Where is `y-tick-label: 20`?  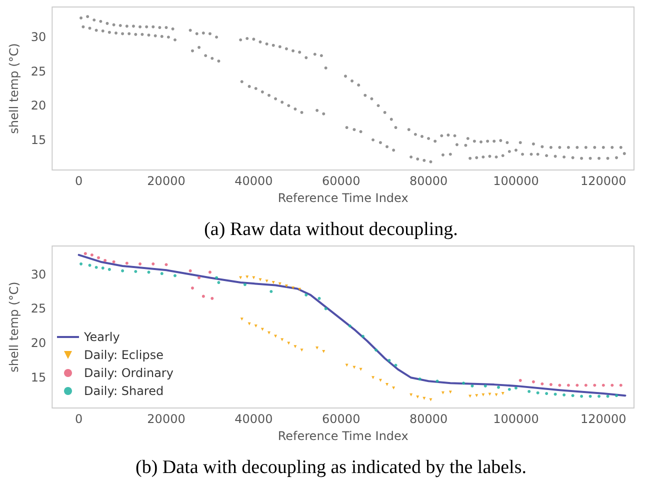
y-tick-label: 20 is located at coordinates (38, 343).